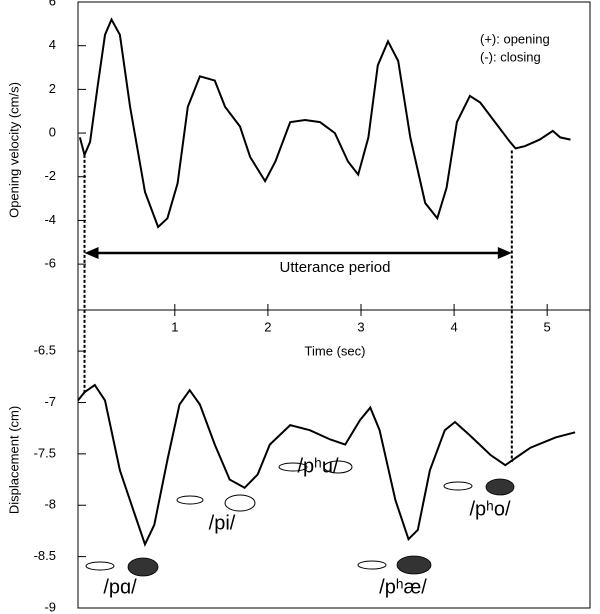  Describe the element at coordinates (510, 56) in the screenshot. I see `annotation: (-): closing` at that location.